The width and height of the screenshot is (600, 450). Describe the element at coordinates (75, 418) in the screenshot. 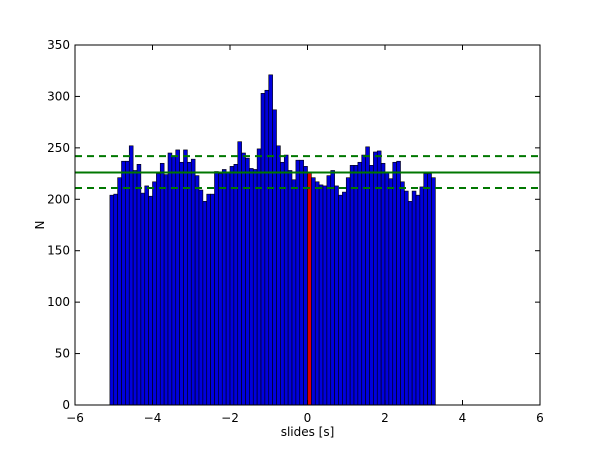

I see `x-tick-label: −6` at that location.